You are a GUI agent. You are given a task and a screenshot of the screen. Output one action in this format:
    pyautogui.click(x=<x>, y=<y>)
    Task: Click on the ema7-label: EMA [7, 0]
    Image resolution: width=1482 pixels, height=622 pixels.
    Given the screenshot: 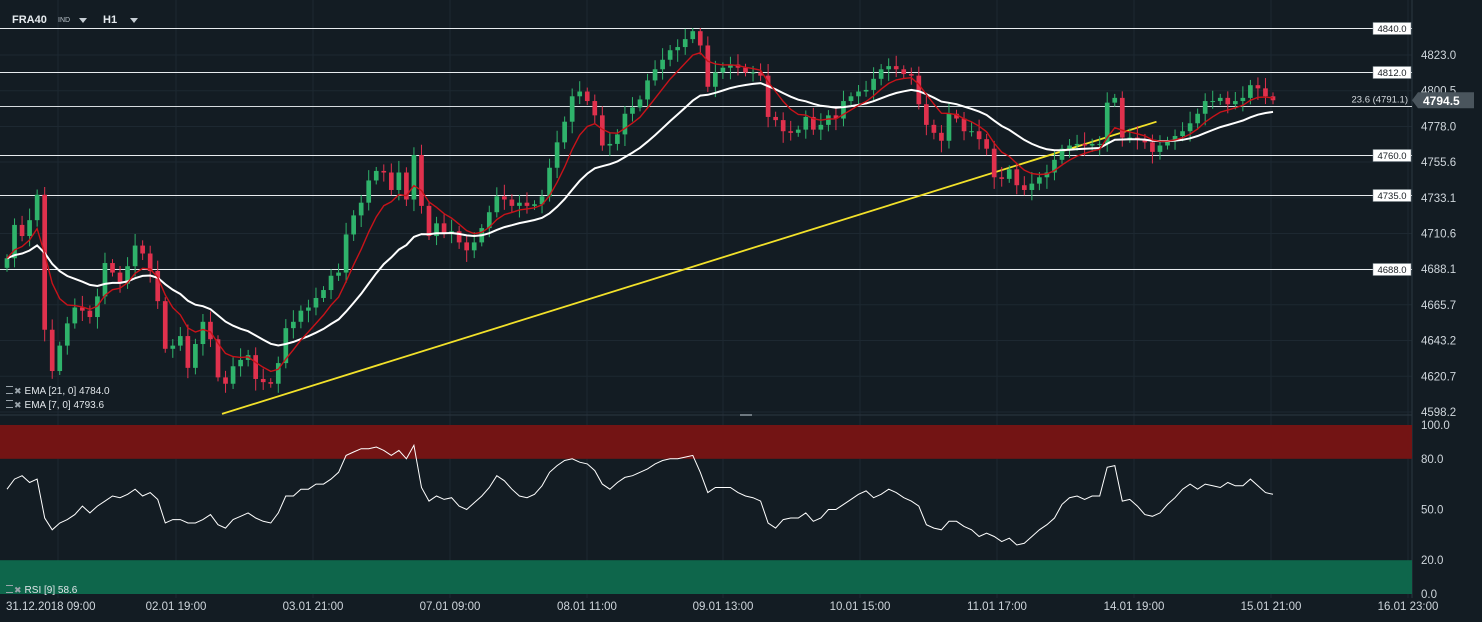 What is the action you would take?
    pyautogui.click(x=47, y=405)
    